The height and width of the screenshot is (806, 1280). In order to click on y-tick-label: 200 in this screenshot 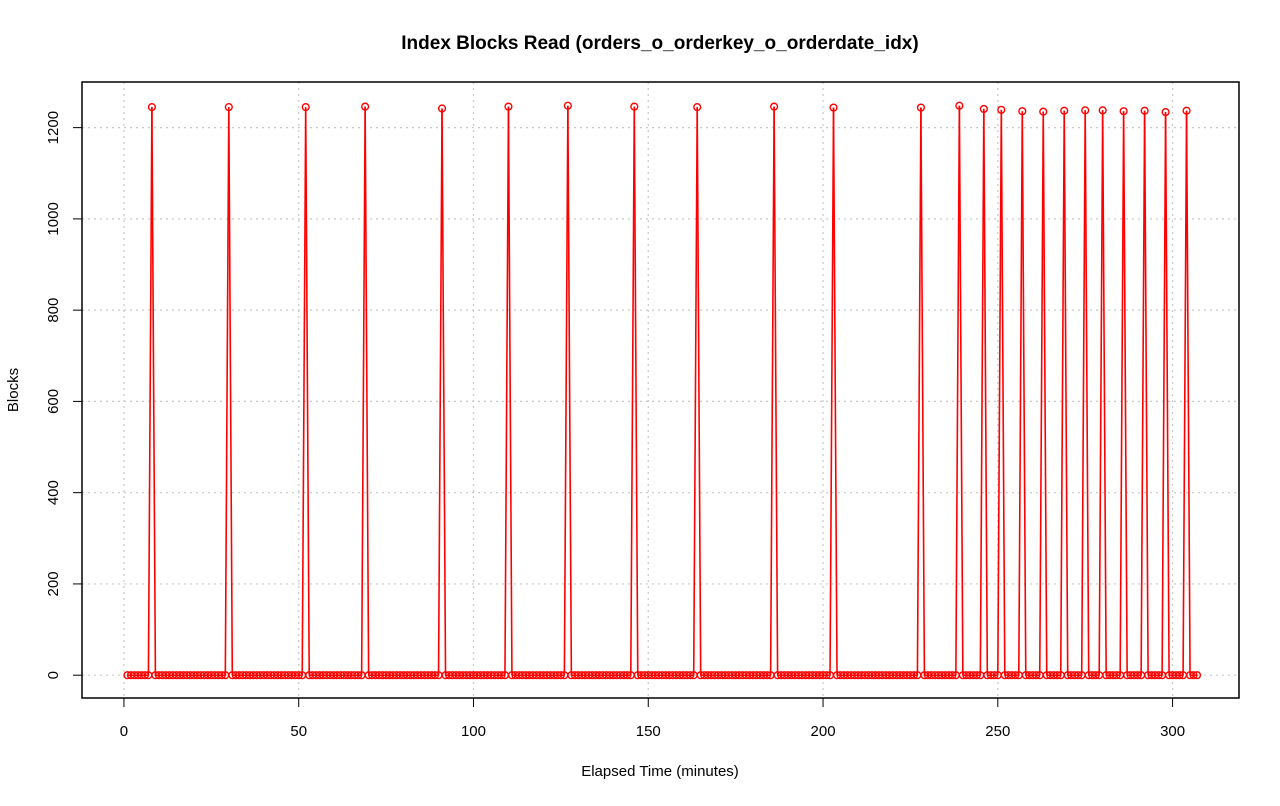, I will do `click(53, 583)`.